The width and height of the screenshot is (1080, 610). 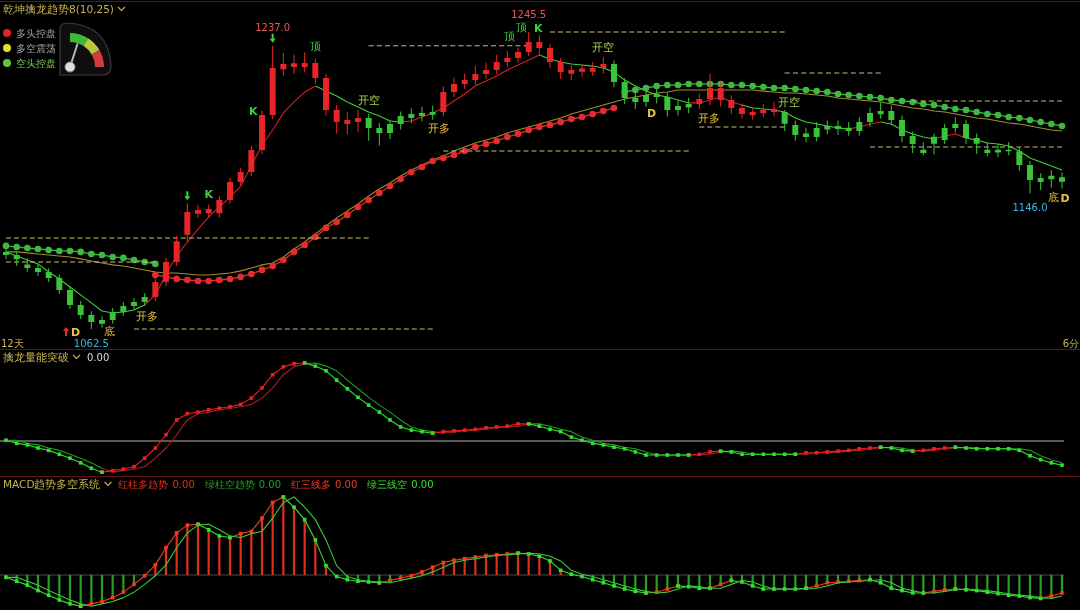 What do you see at coordinates (143, 484) in the screenshot?
I see `text: 红柱多趋势` at bounding box center [143, 484].